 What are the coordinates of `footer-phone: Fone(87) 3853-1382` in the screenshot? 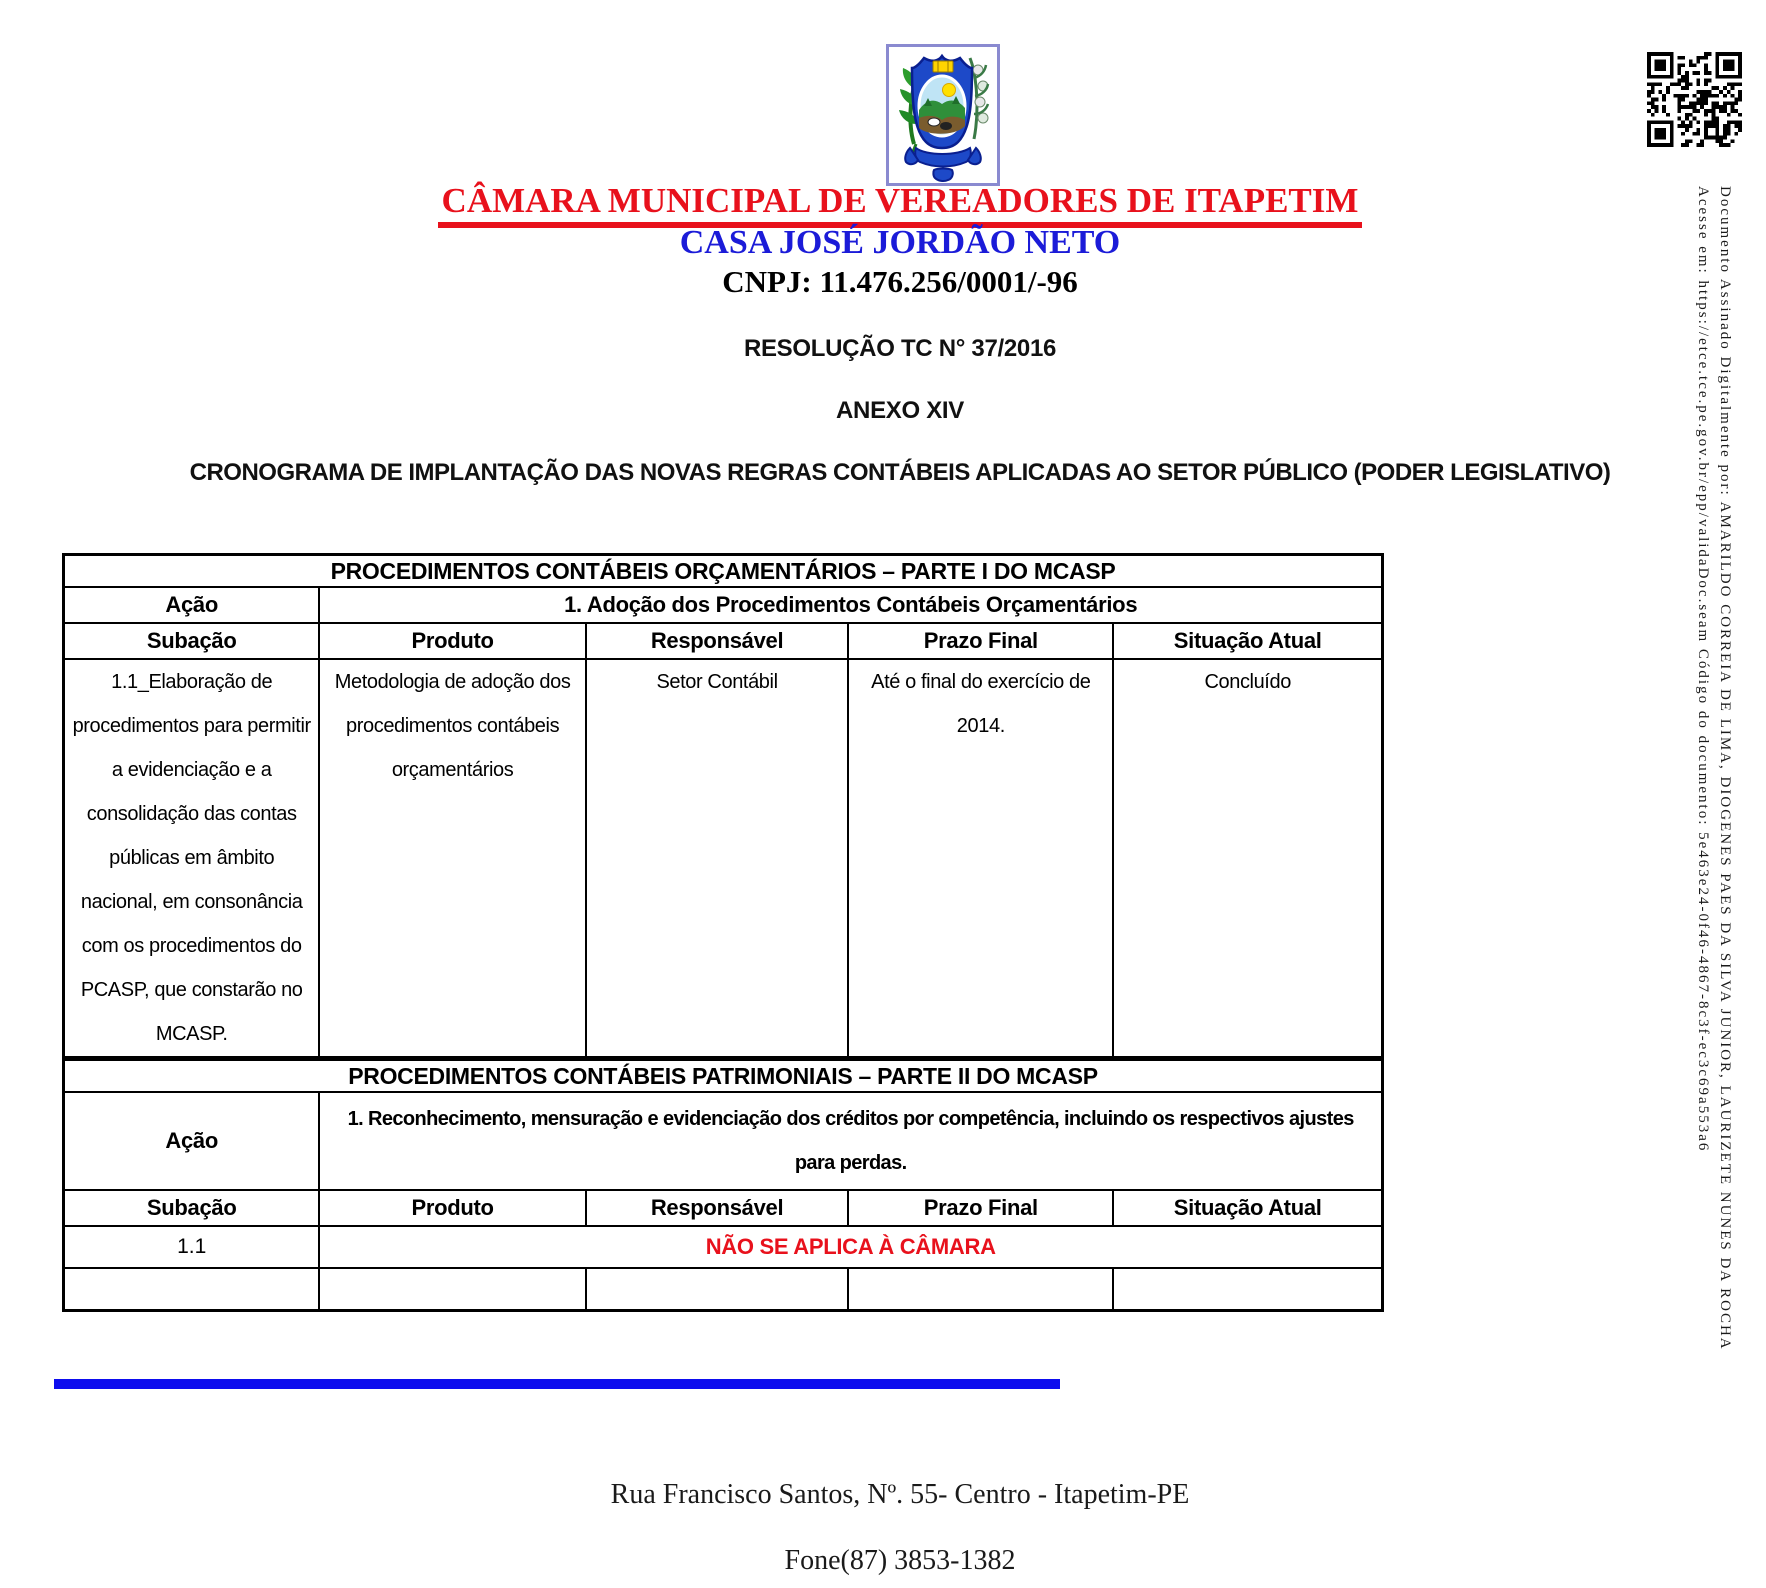 It's located at (900, 1560).